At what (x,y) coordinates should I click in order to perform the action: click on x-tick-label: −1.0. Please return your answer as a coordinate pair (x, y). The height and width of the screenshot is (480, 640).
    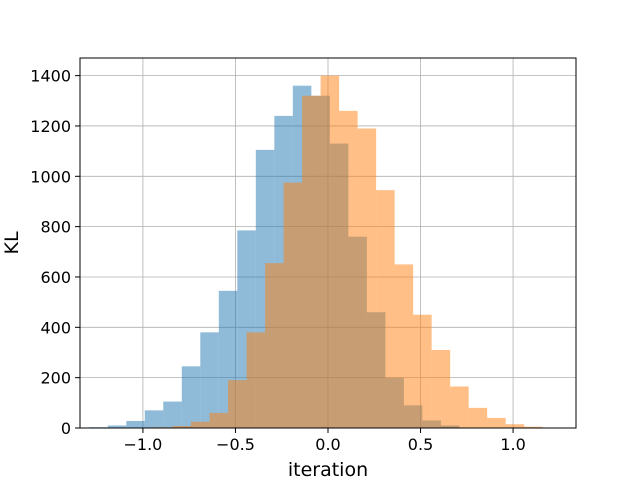
    Looking at the image, I should click on (142, 444).